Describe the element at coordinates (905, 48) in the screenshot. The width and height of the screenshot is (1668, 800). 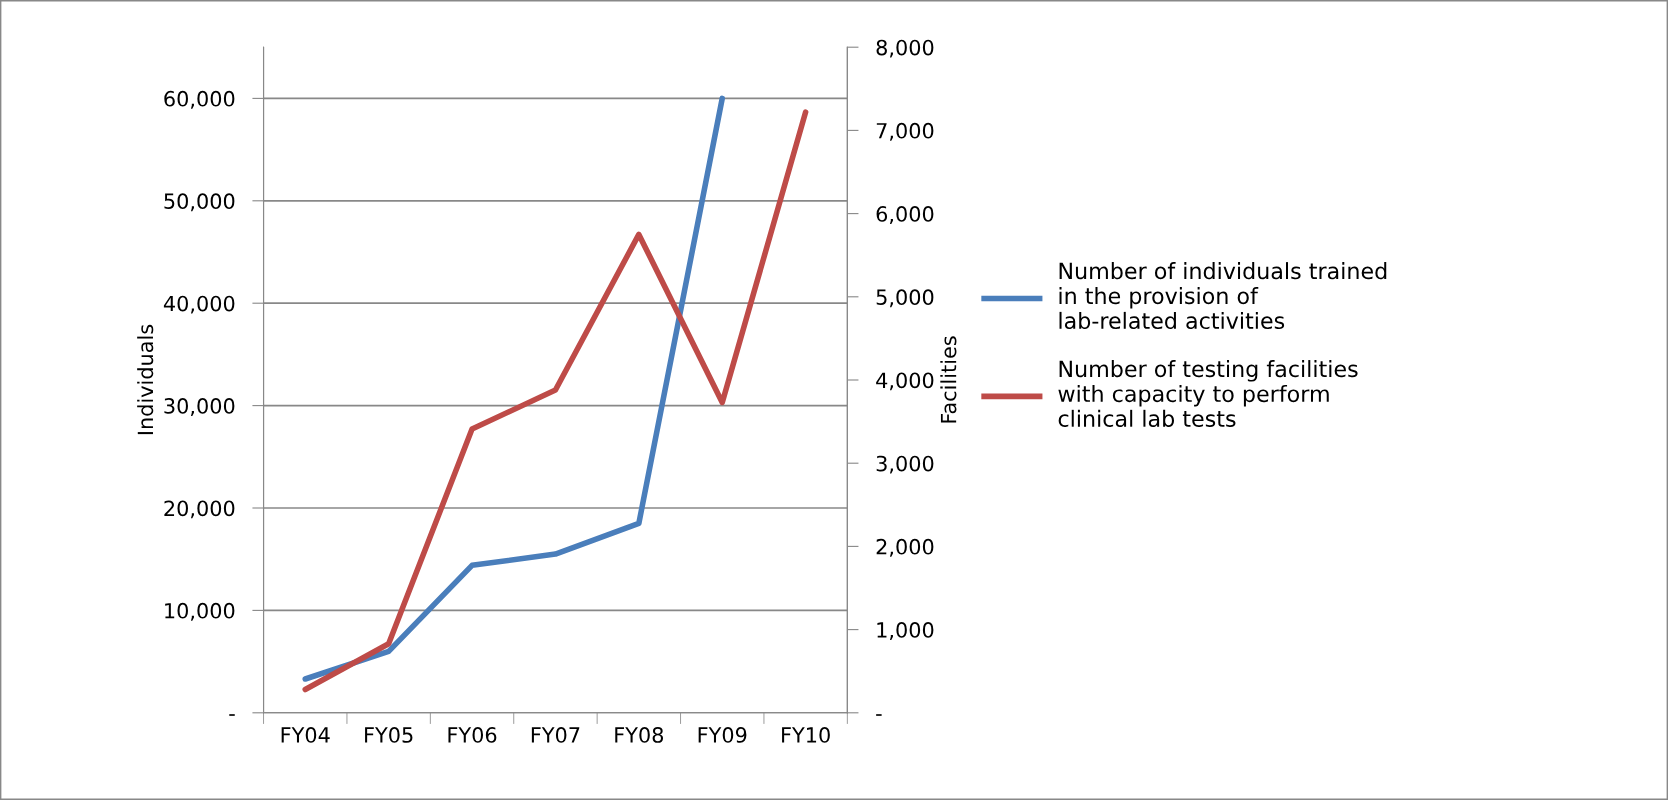
I see `y2-tick-label: 8,000` at that location.